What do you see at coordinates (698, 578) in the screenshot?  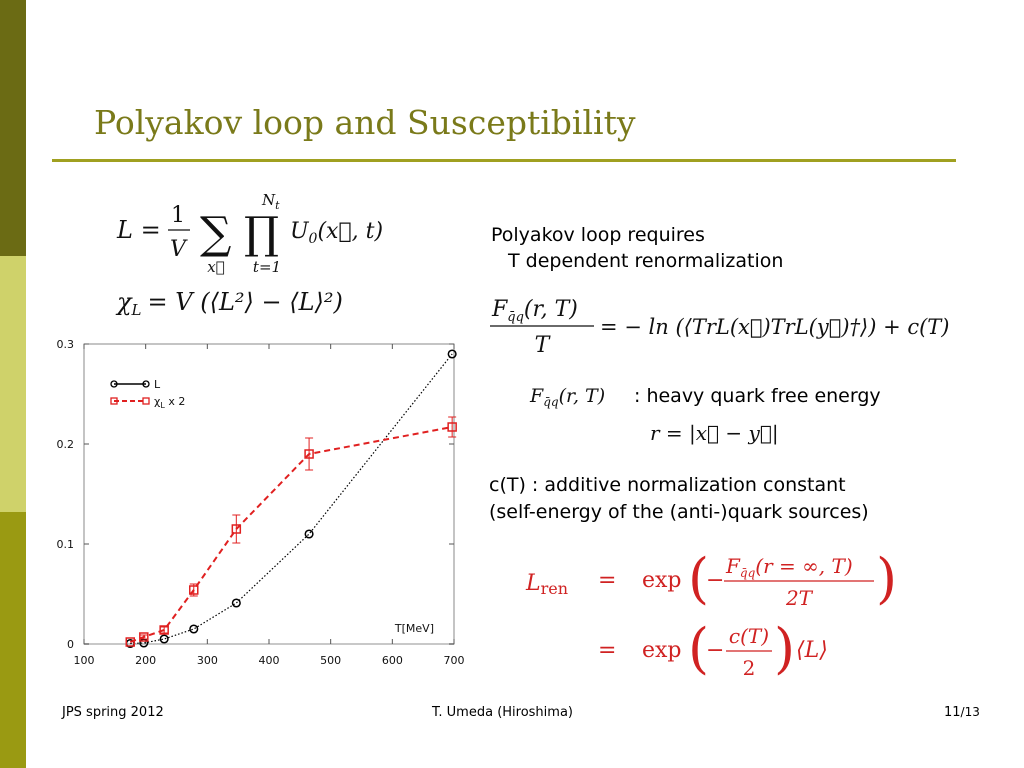 I see `paren-open-1: (` at bounding box center [698, 578].